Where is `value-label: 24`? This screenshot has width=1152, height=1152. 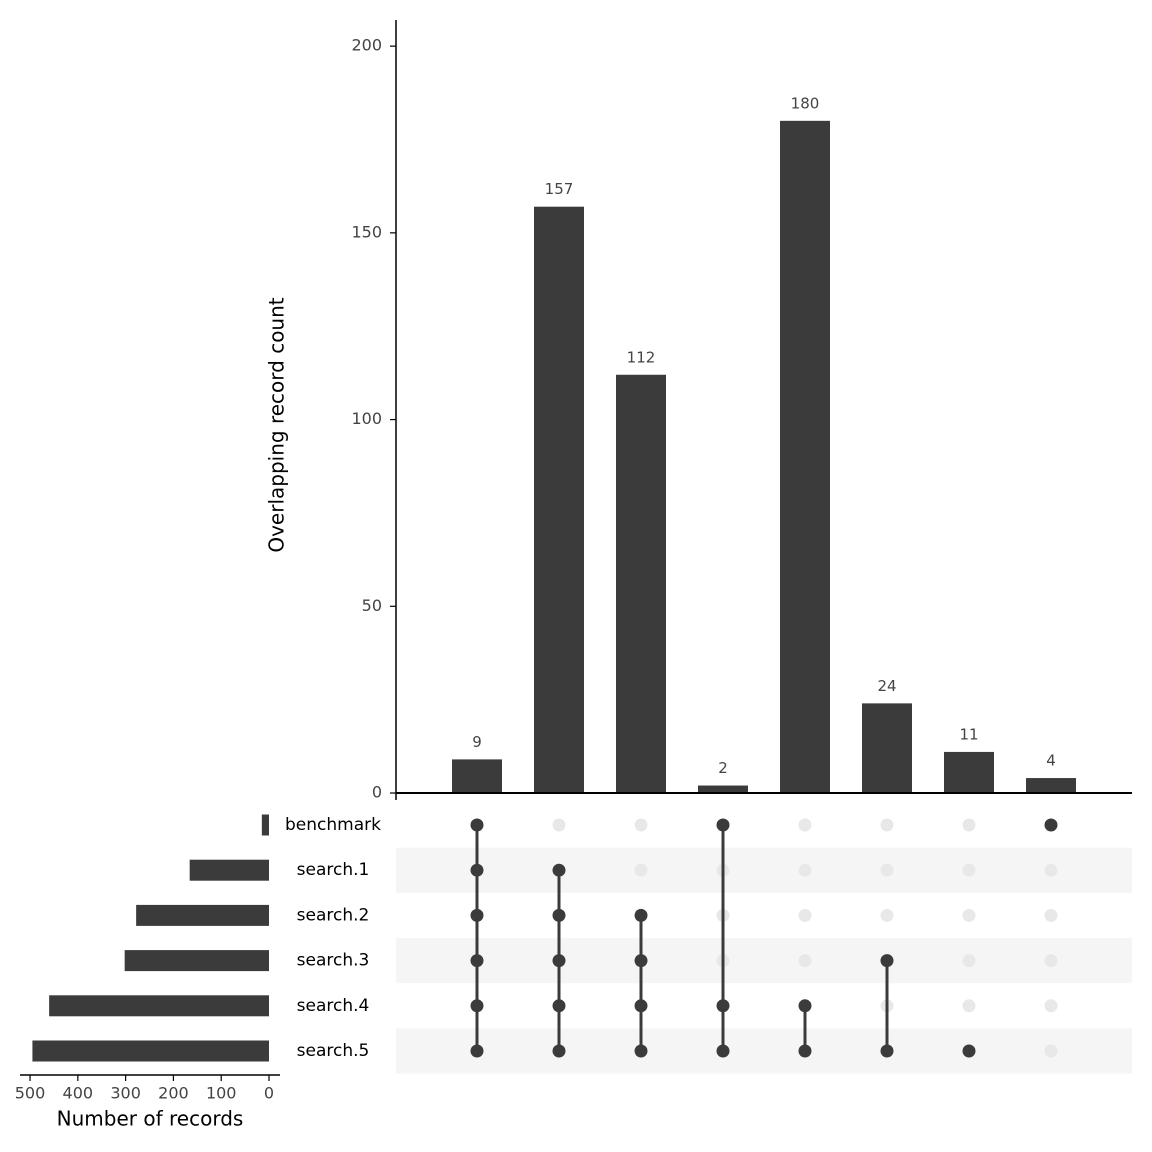 value-label: 24 is located at coordinates (886, 686).